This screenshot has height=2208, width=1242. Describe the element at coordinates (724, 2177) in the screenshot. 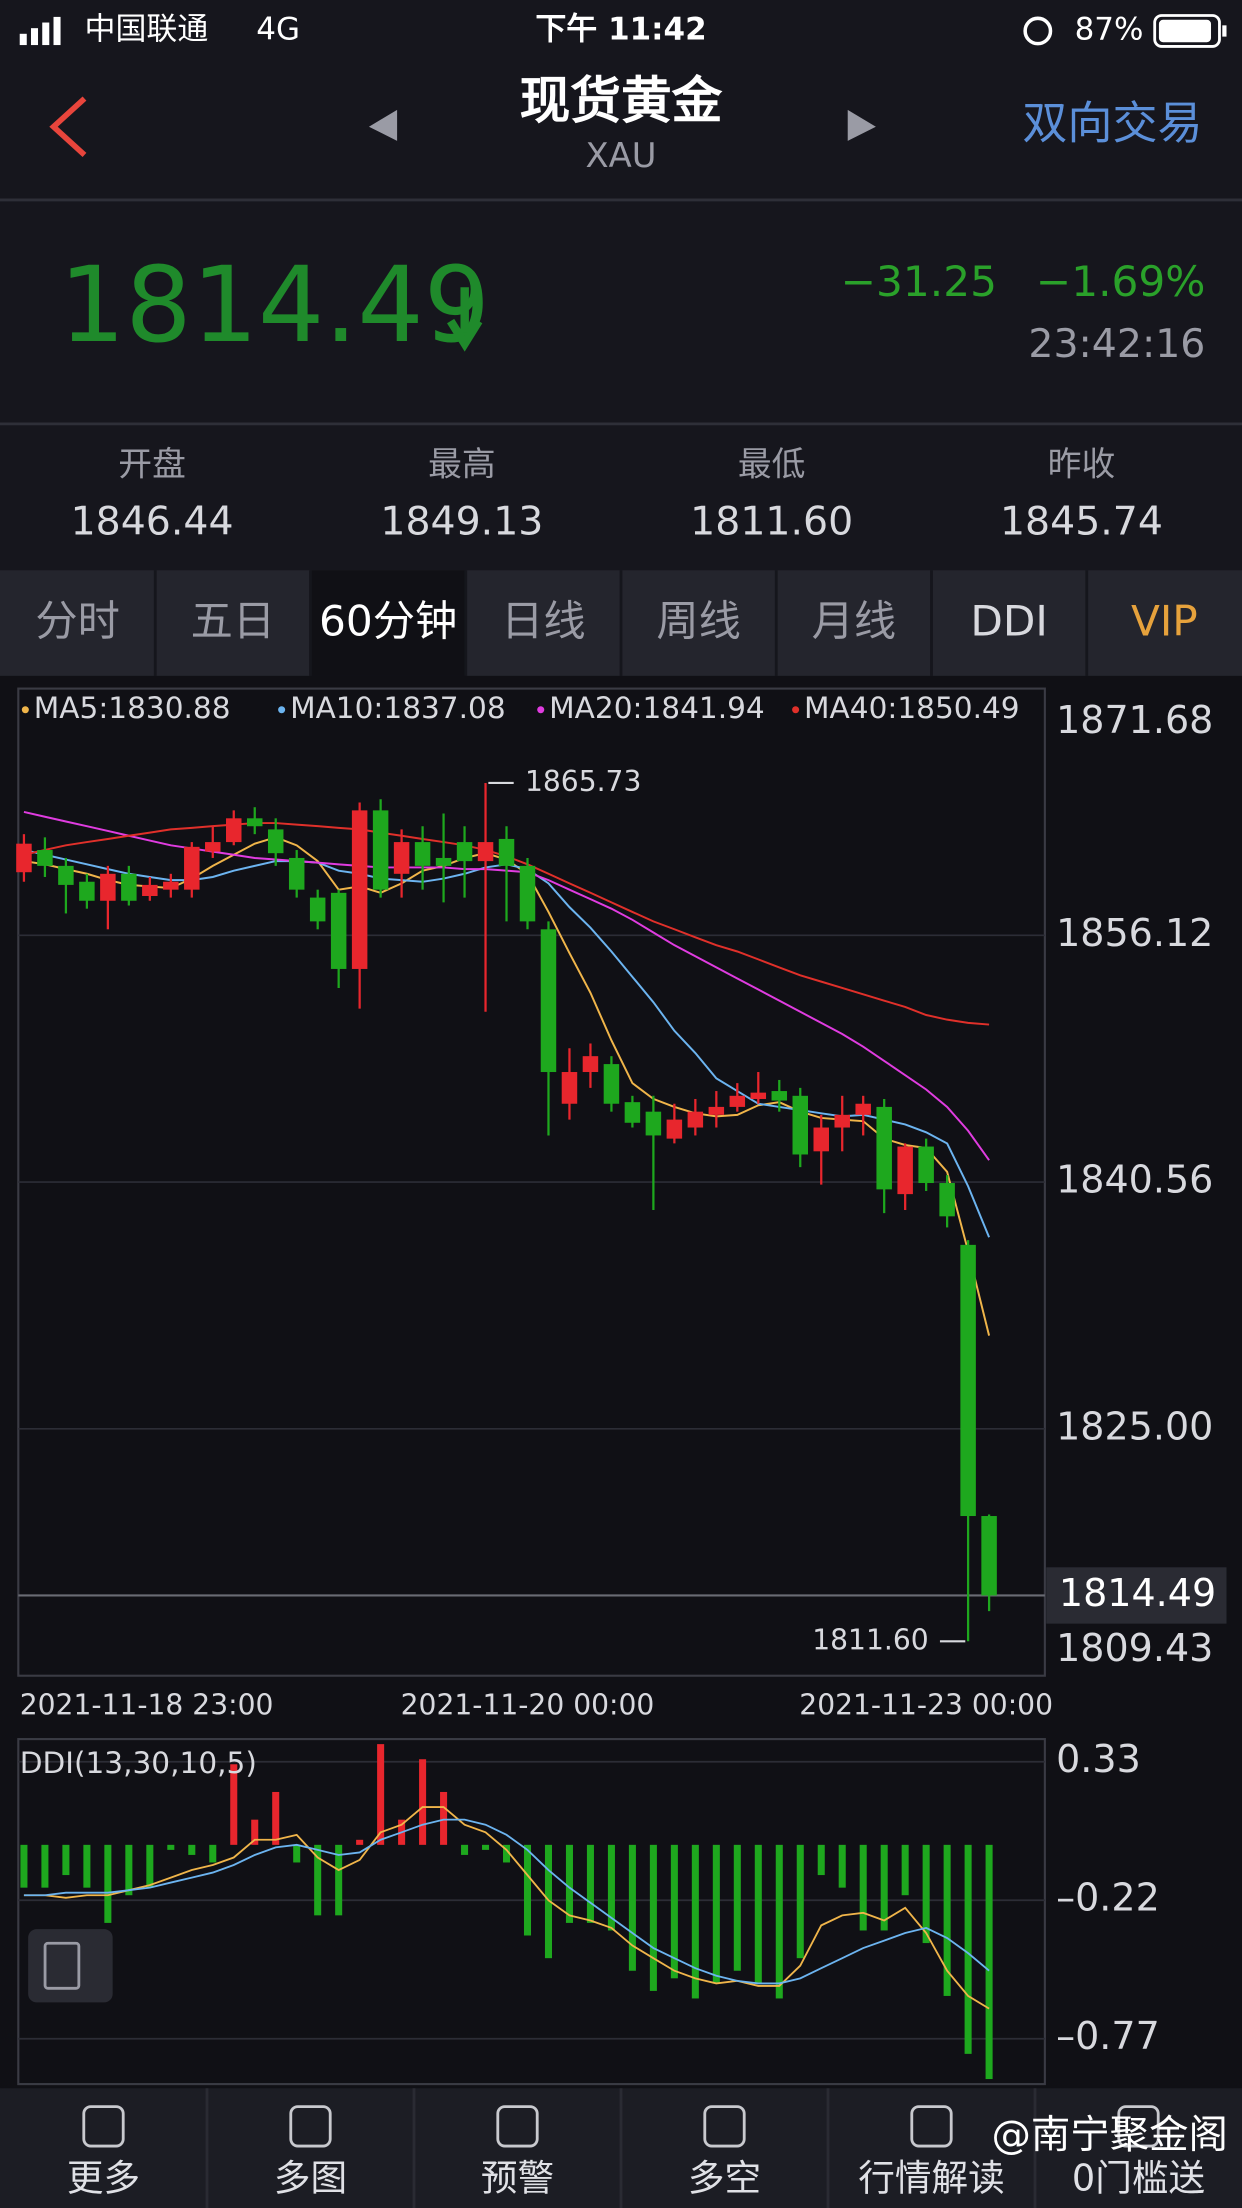

I see `nav-label: 多空` at that location.